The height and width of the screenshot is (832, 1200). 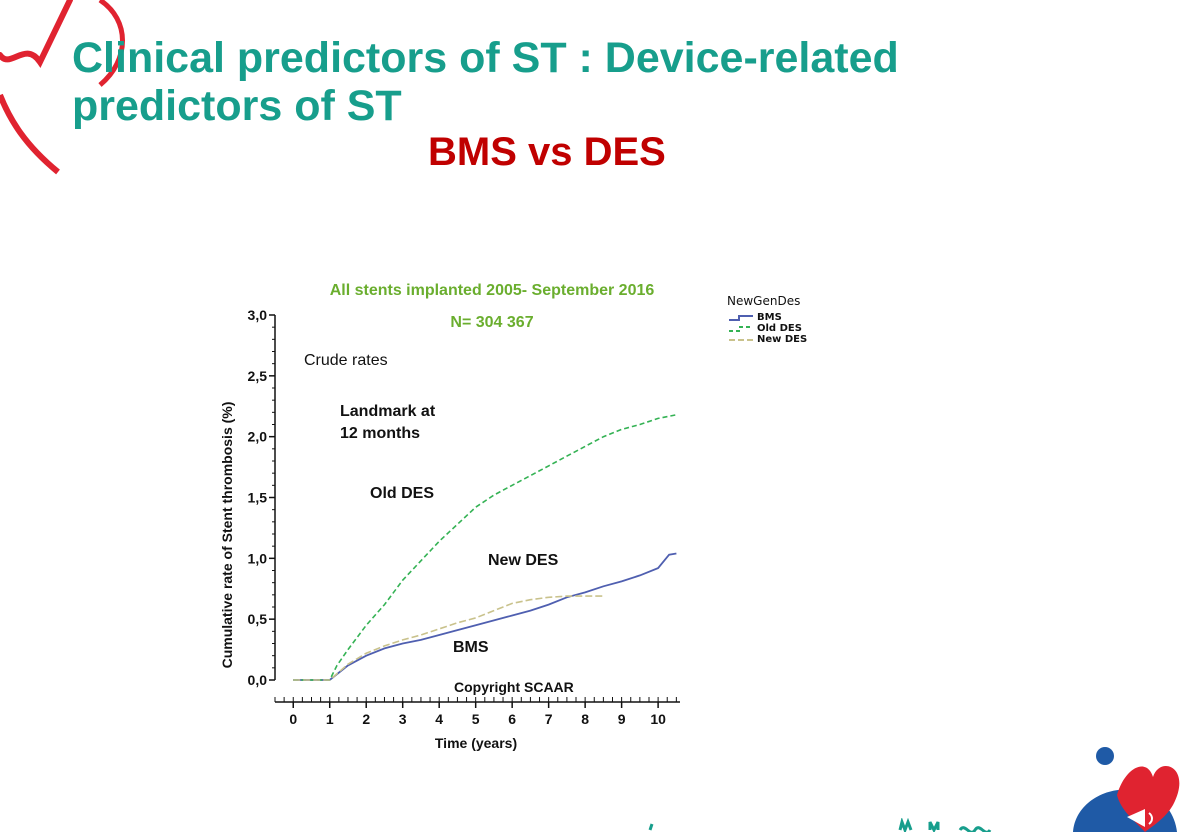 I want to click on annotation-old-des: Old DES, so click(x=402, y=493).